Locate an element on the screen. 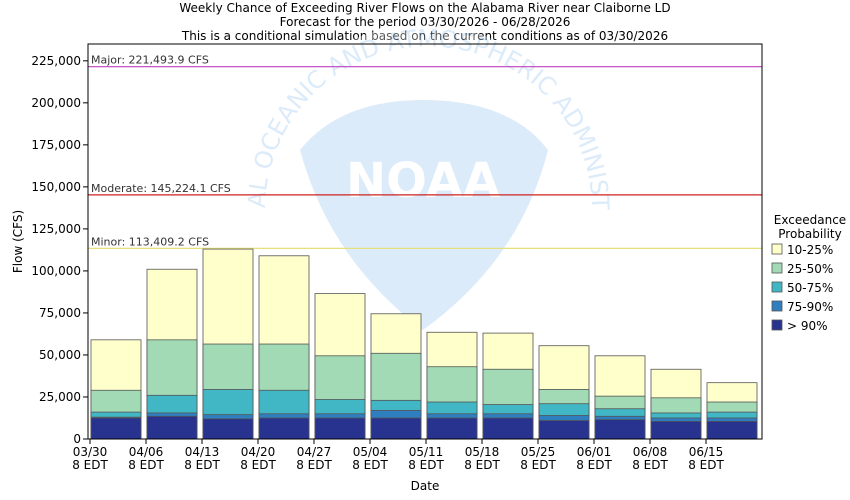 The width and height of the screenshot is (850, 500). x-axis-label: Date is located at coordinates (425, 486).